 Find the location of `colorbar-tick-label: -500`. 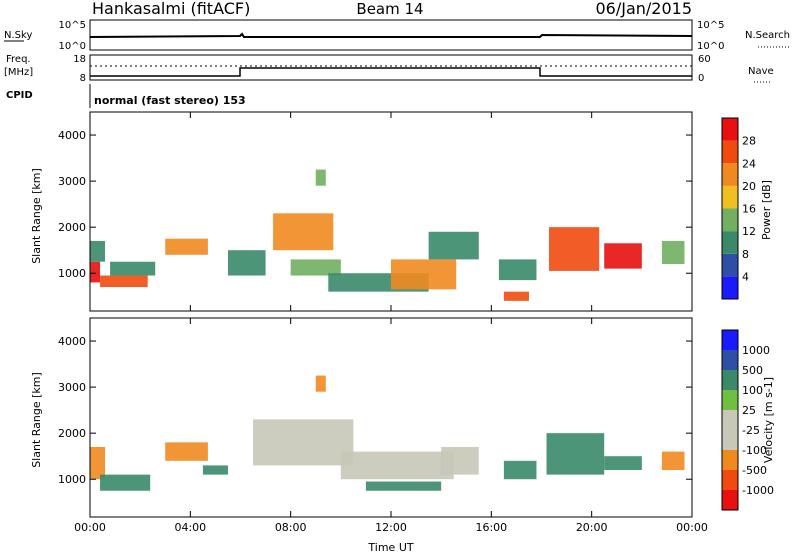

colorbar-tick-label: -500 is located at coordinates (754, 470).